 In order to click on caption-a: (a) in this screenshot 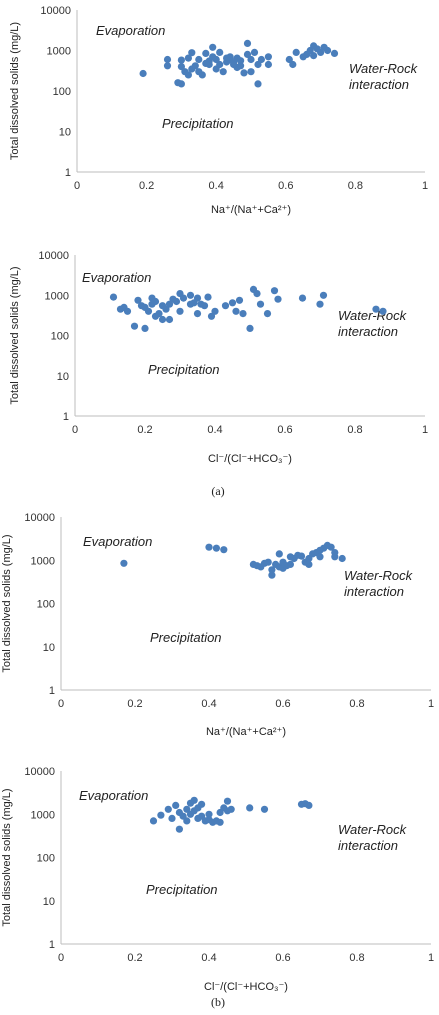, I will do `click(217, 491)`.